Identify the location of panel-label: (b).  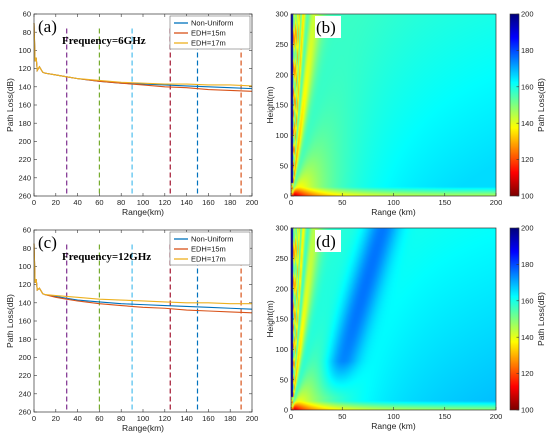
(326, 27).